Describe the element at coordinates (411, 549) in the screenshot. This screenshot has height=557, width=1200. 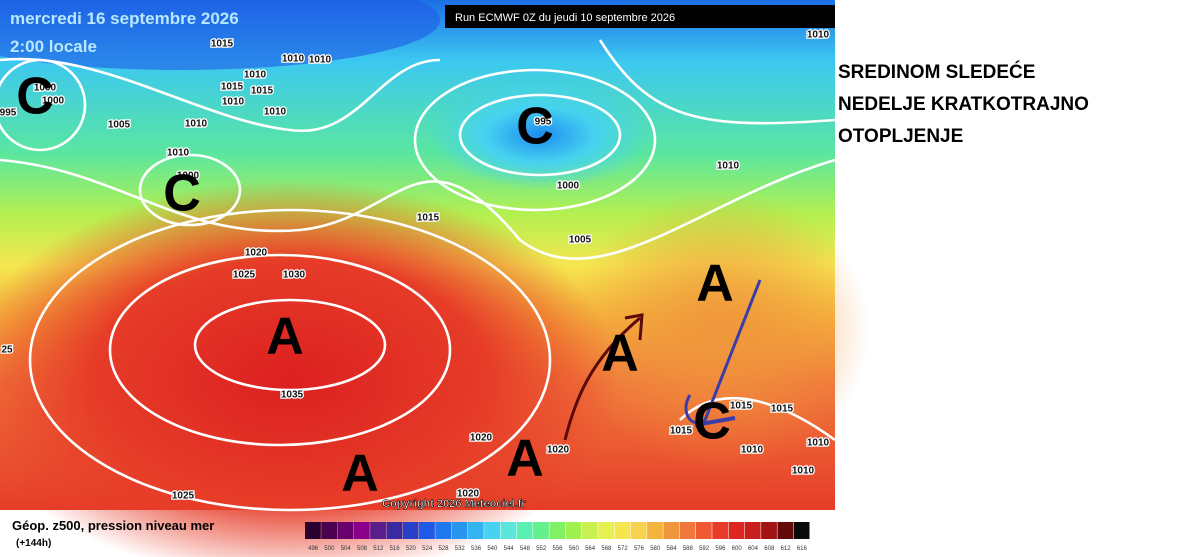
I see `scale-label: 520` at that location.